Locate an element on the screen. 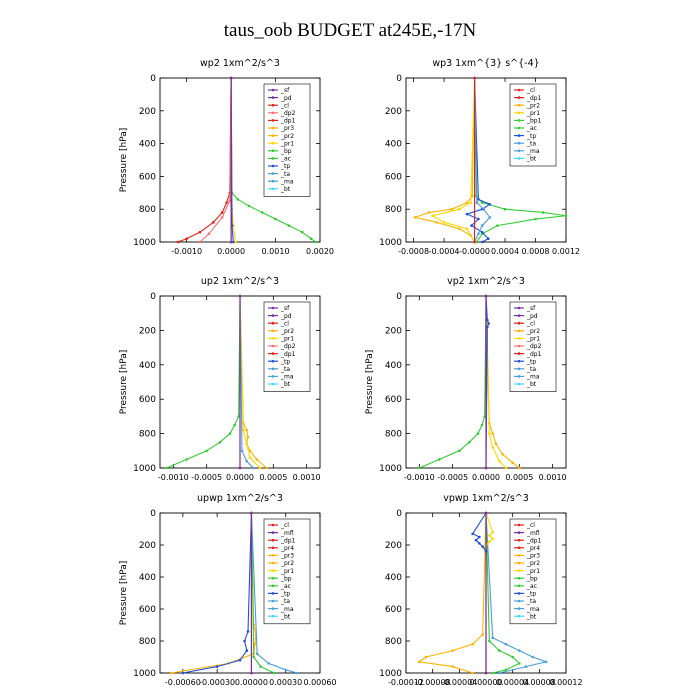 The height and width of the screenshot is (700, 700). legend-entry: _dp2 is located at coordinates (288, 346).